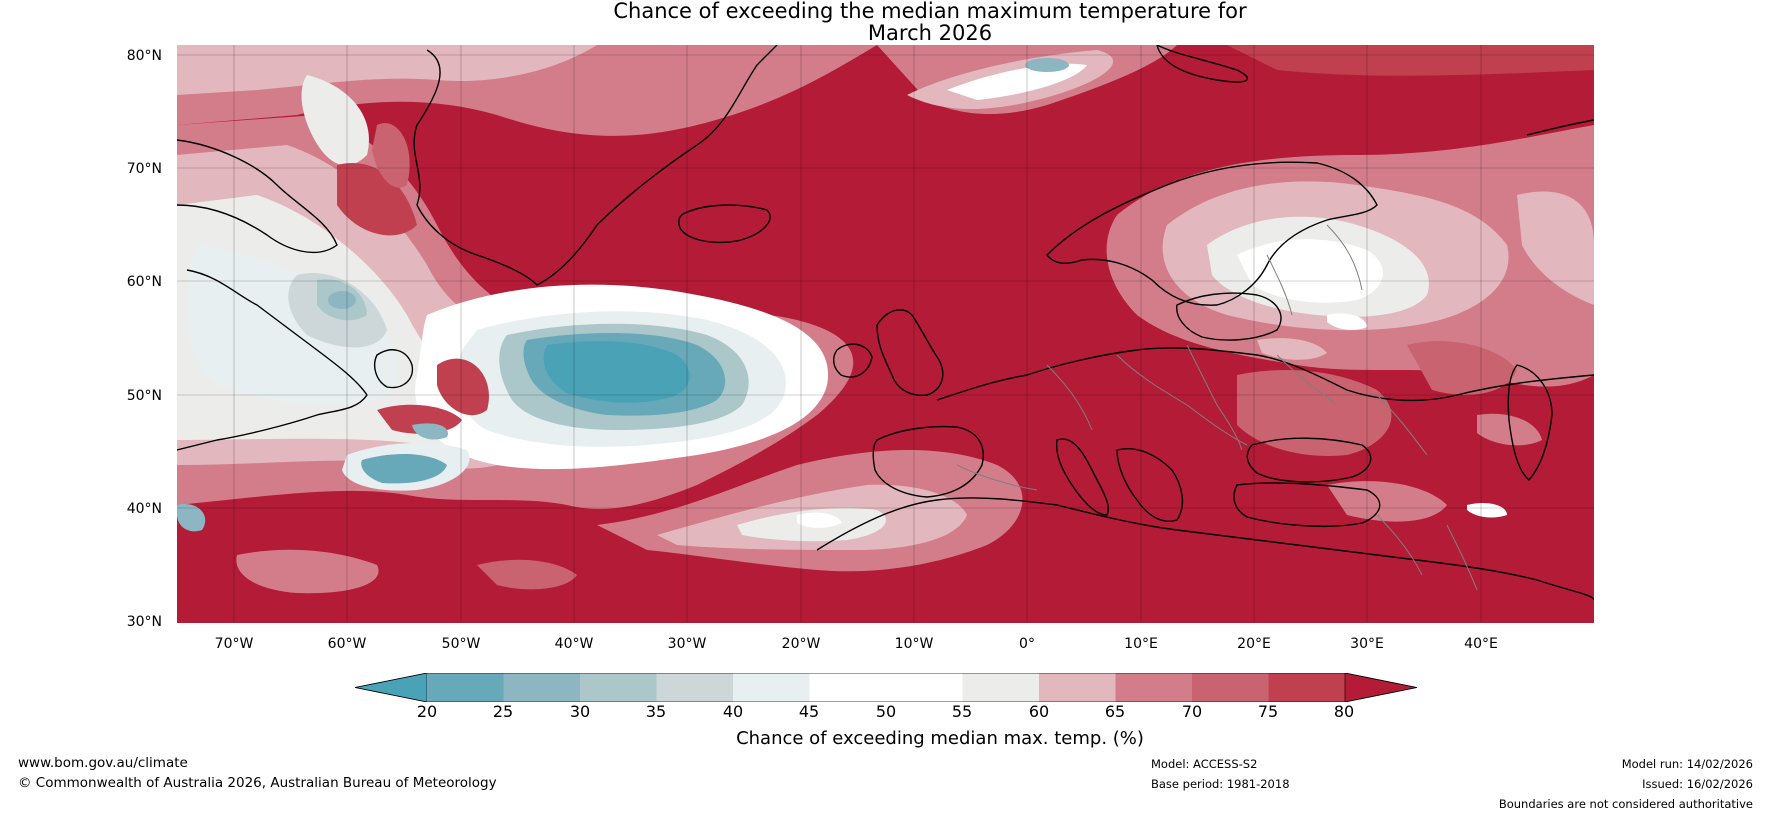  I want to click on cold-anomaly-region, so click(503, 408).